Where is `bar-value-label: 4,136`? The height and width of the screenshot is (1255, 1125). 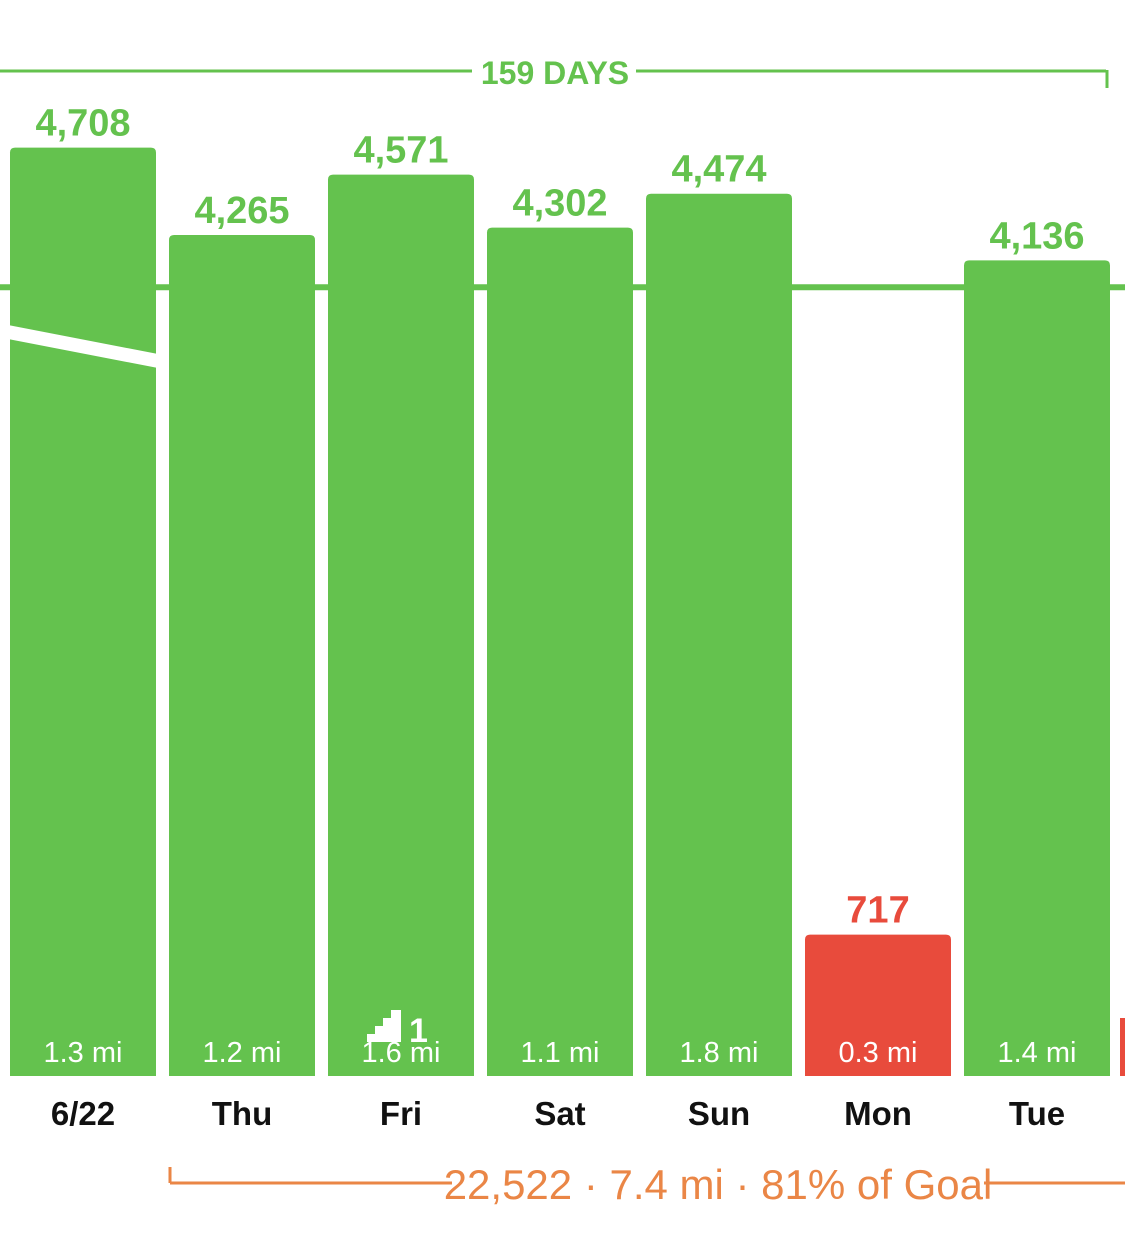 bar-value-label: 4,136 is located at coordinates (1036, 236).